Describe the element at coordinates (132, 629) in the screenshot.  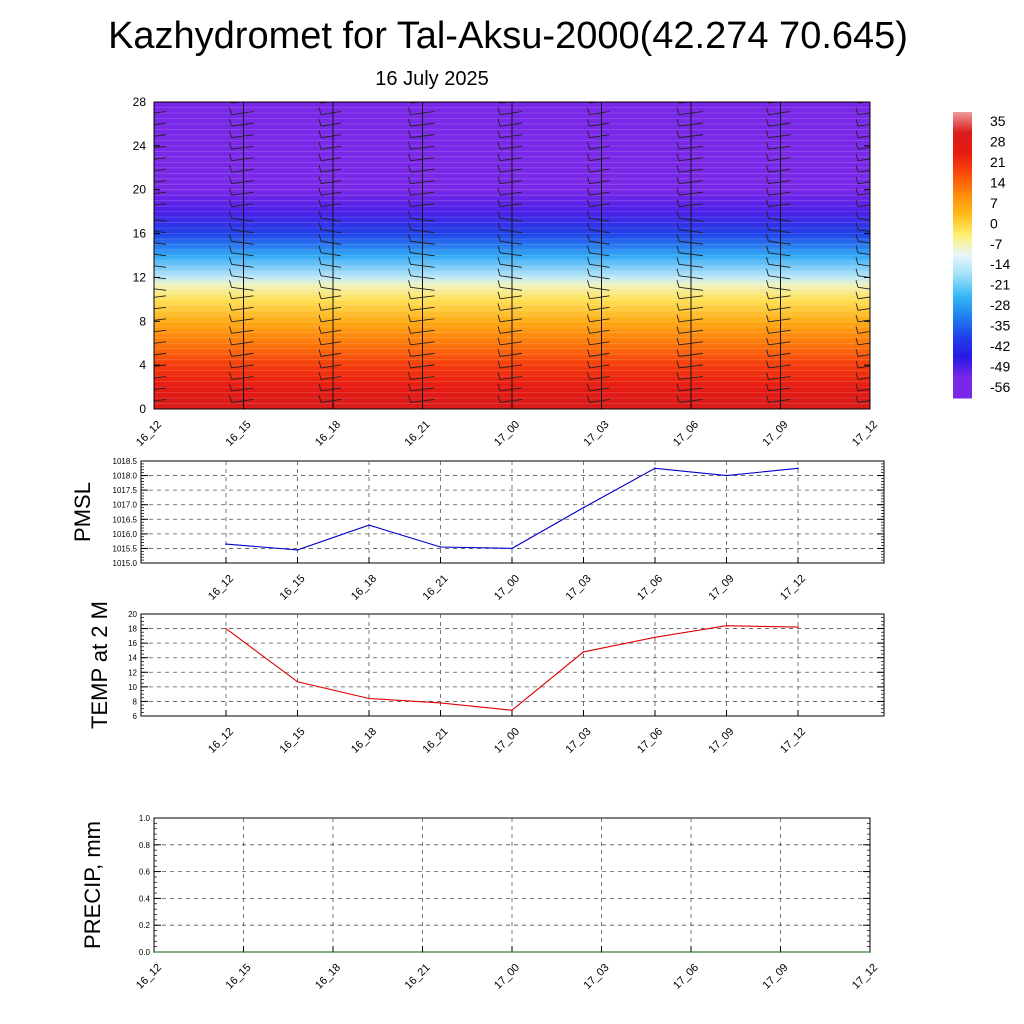
I see `y-tick-label: 18` at that location.